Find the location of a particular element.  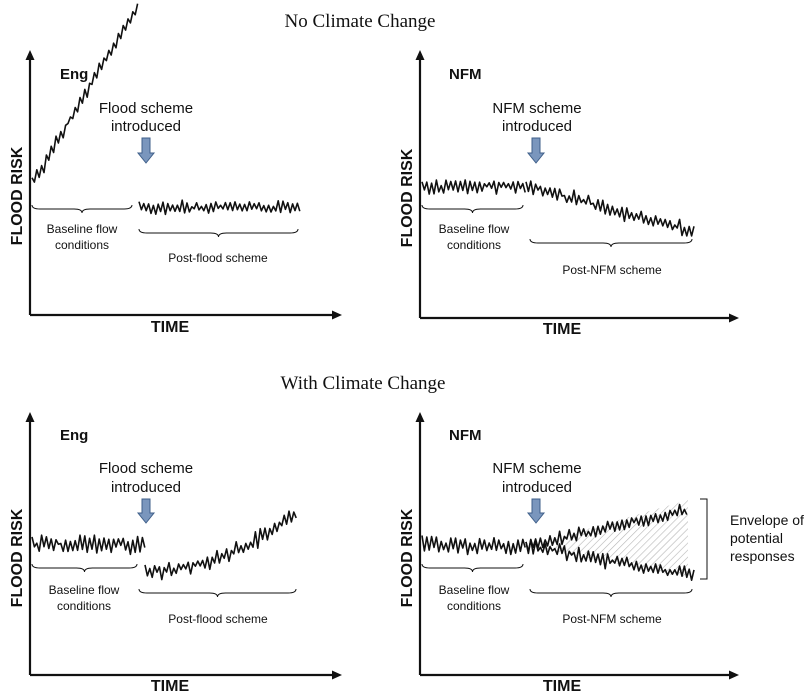

section-title-no-climate-change: No Climate Change is located at coordinates (360, 21).